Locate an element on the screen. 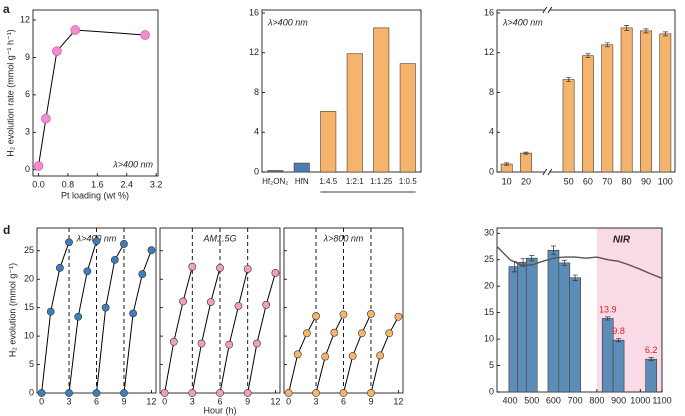 This screenshot has height=416, width=685. x-tick-label: 1:0.5 is located at coordinates (408, 181).